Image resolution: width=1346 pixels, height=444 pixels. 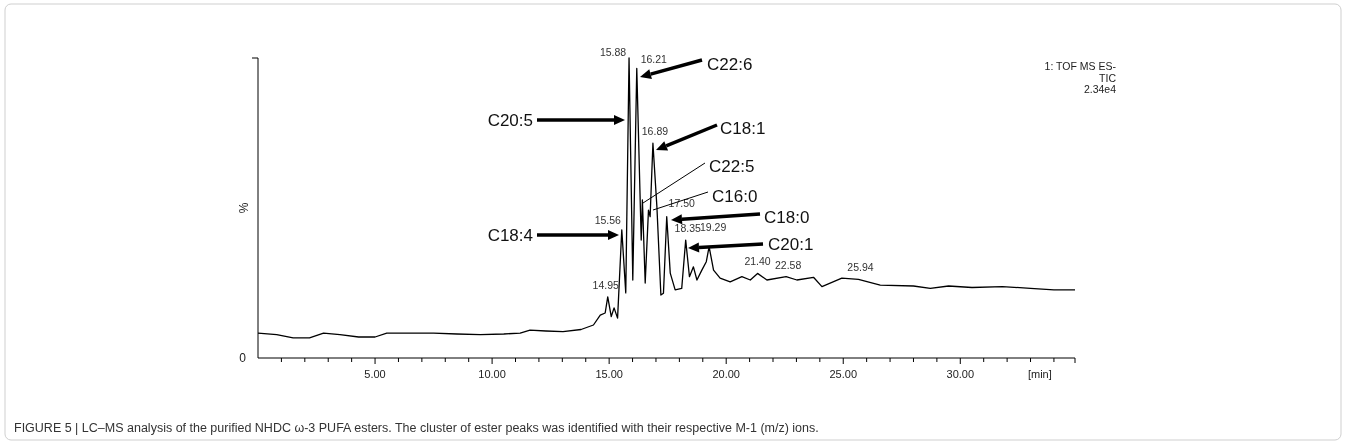 What do you see at coordinates (732, 166) in the screenshot?
I see `annotation: C22:5` at bounding box center [732, 166].